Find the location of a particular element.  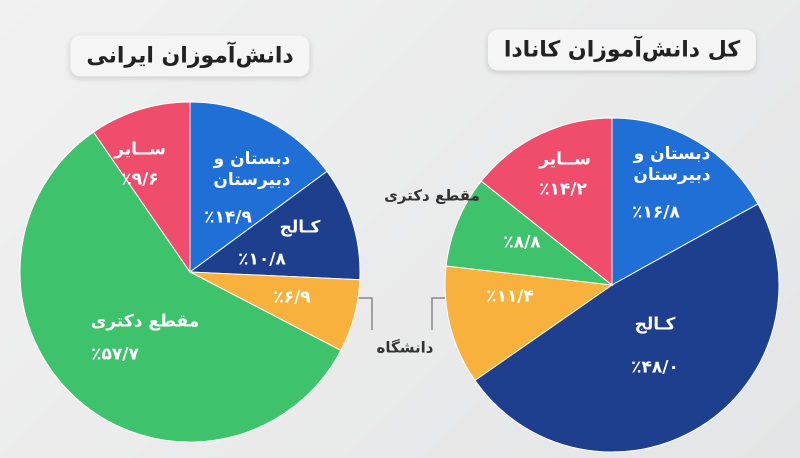

value-label: ٪۱۶/۸ is located at coordinates (656, 212).